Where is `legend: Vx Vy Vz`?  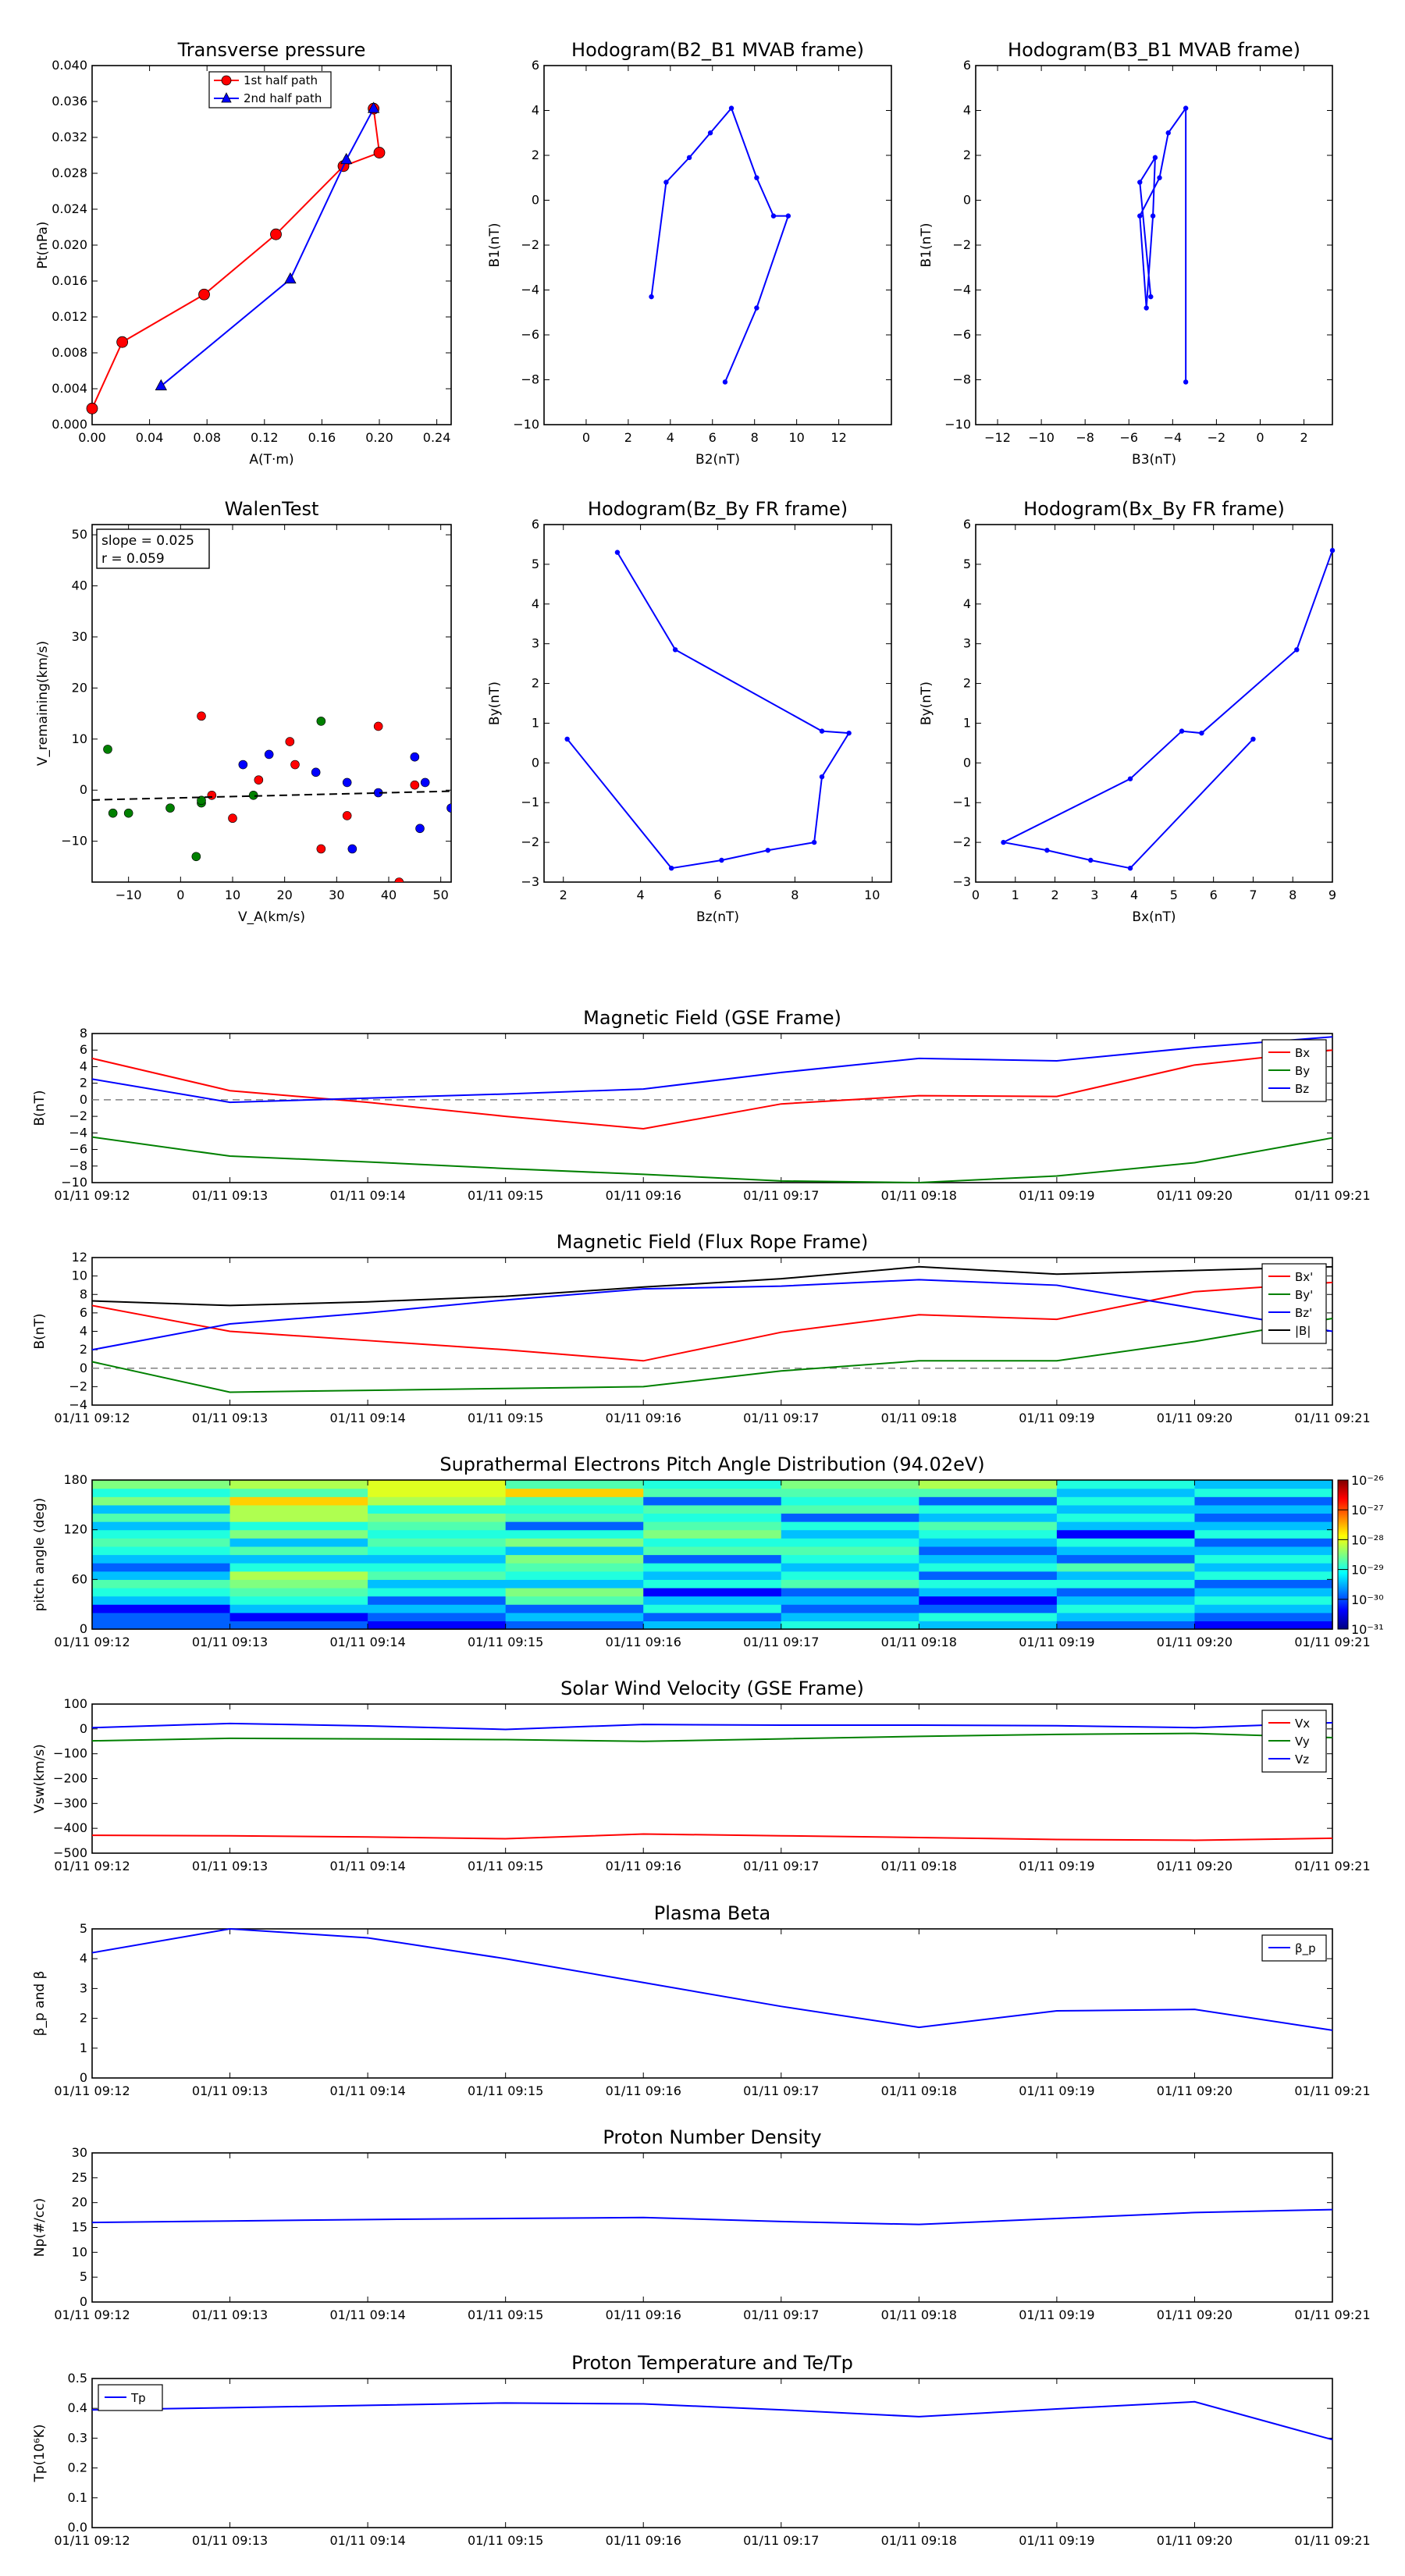
legend: Vx Vy Vz is located at coordinates (1294, 1741).